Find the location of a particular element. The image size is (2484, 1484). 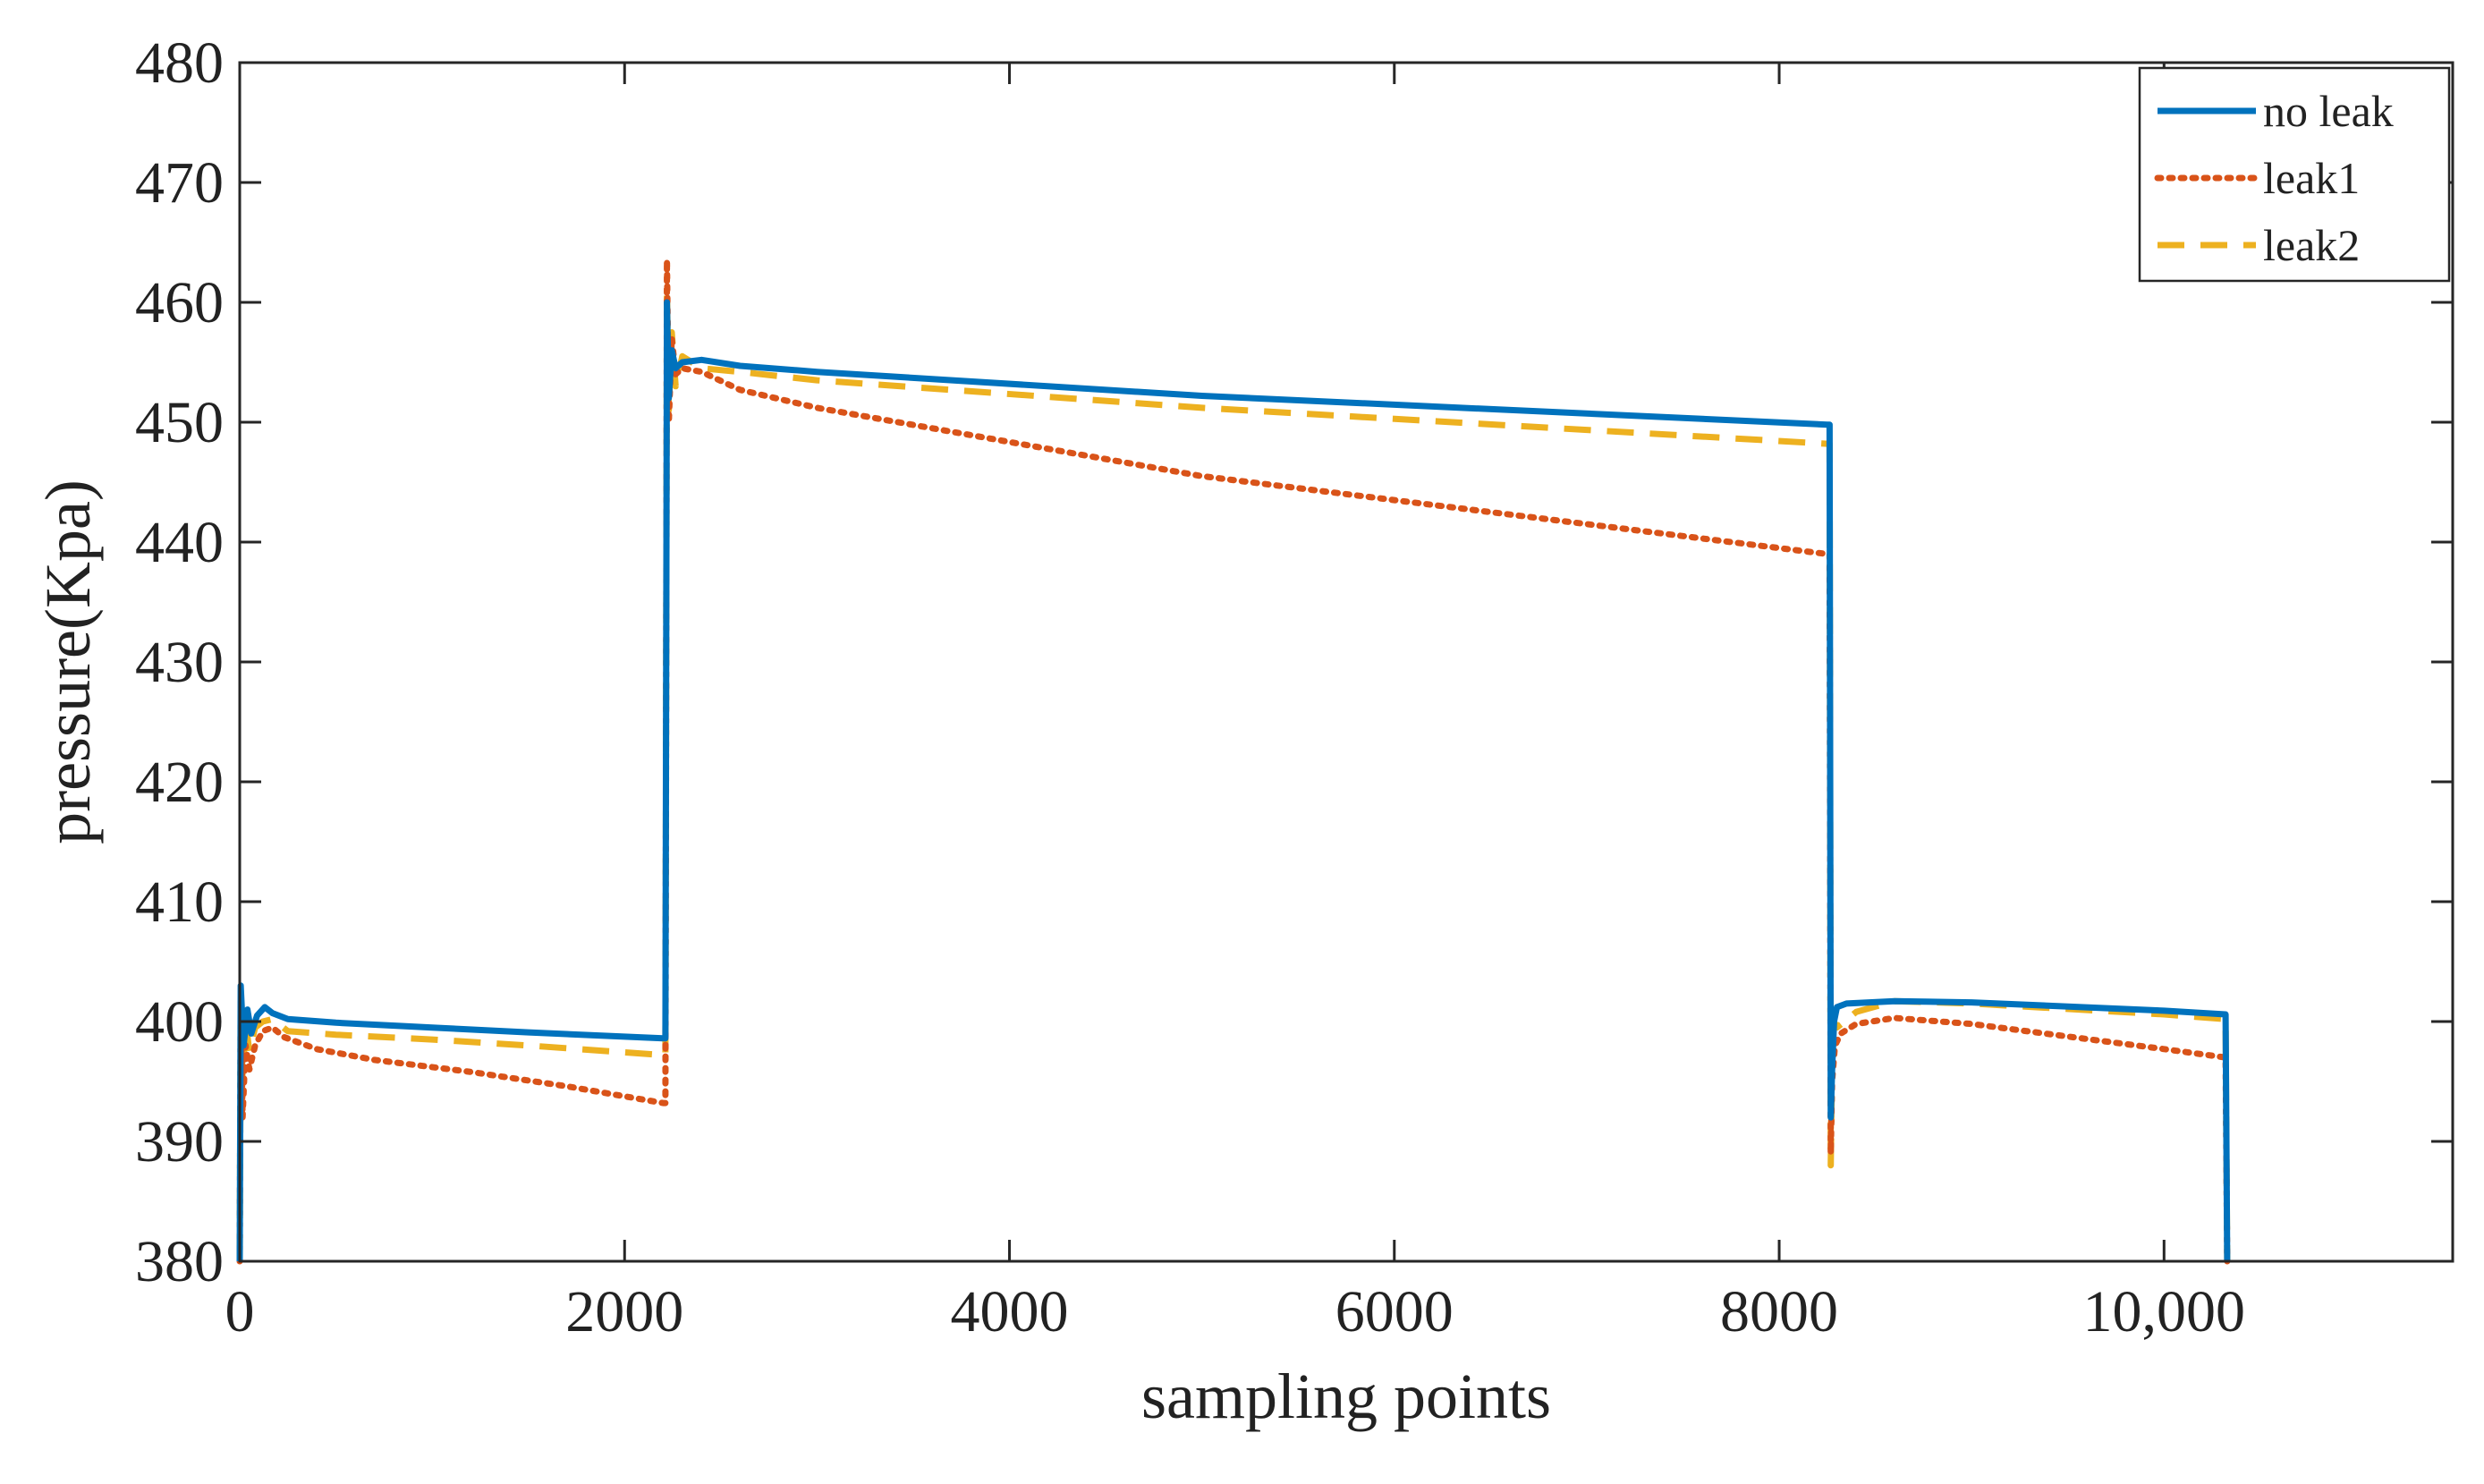

x-tick-label: 2000 is located at coordinates (624, 1311).